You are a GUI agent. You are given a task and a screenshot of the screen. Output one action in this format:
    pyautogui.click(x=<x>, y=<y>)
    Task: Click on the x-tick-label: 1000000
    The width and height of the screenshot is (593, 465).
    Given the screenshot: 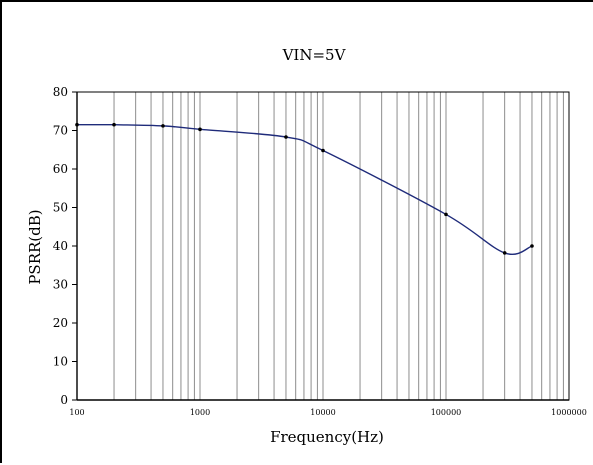 What is the action you would take?
    pyautogui.click(x=569, y=412)
    